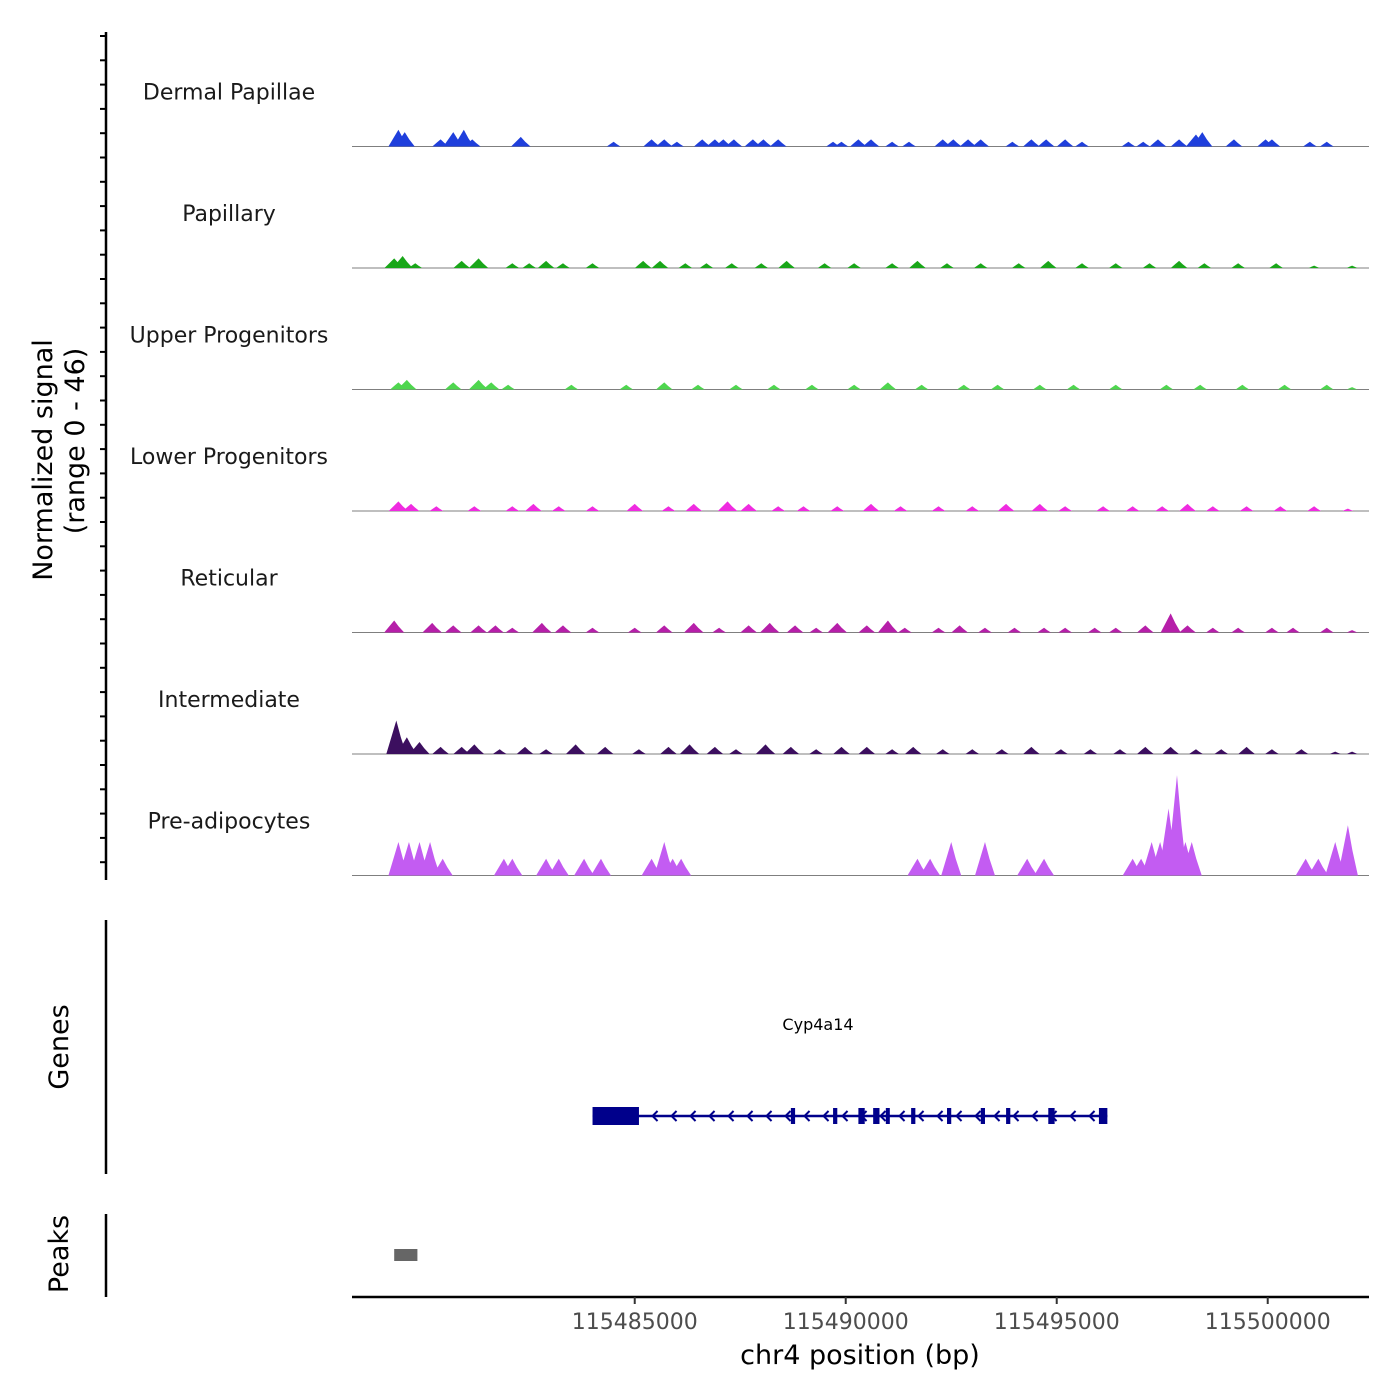  What do you see at coordinates (951, 1316) in the screenshot?
I see `x-axis-ticks: 115485000 115490000 115495000 115500000` at bounding box center [951, 1316].